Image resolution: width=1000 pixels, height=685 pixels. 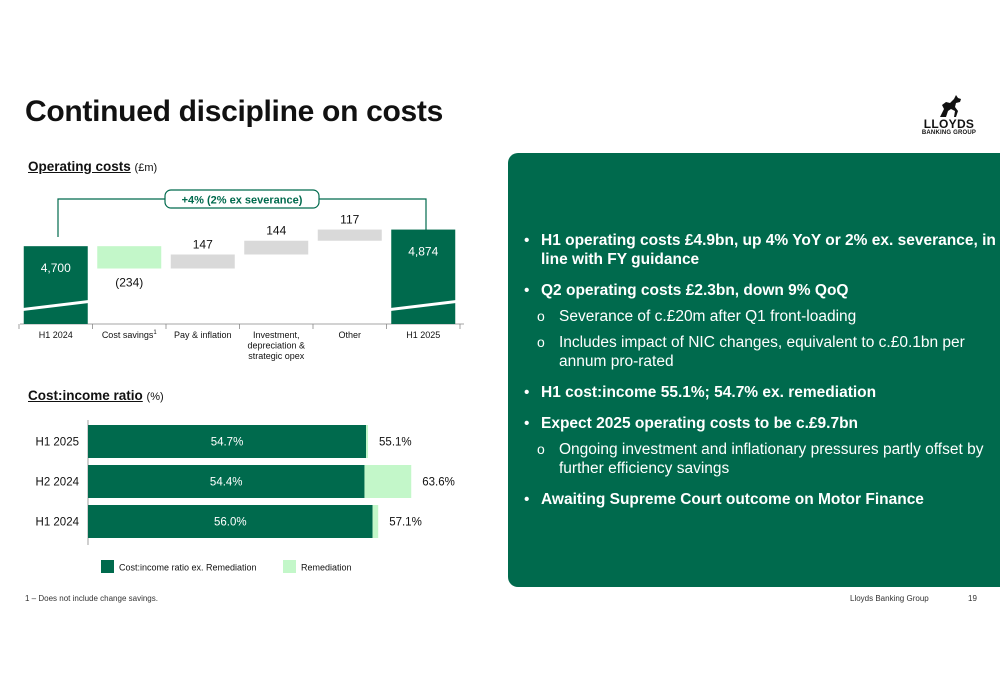 What do you see at coordinates (950, 106) in the screenshot?
I see `black-horse-icon` at bounding box center [950, 106].